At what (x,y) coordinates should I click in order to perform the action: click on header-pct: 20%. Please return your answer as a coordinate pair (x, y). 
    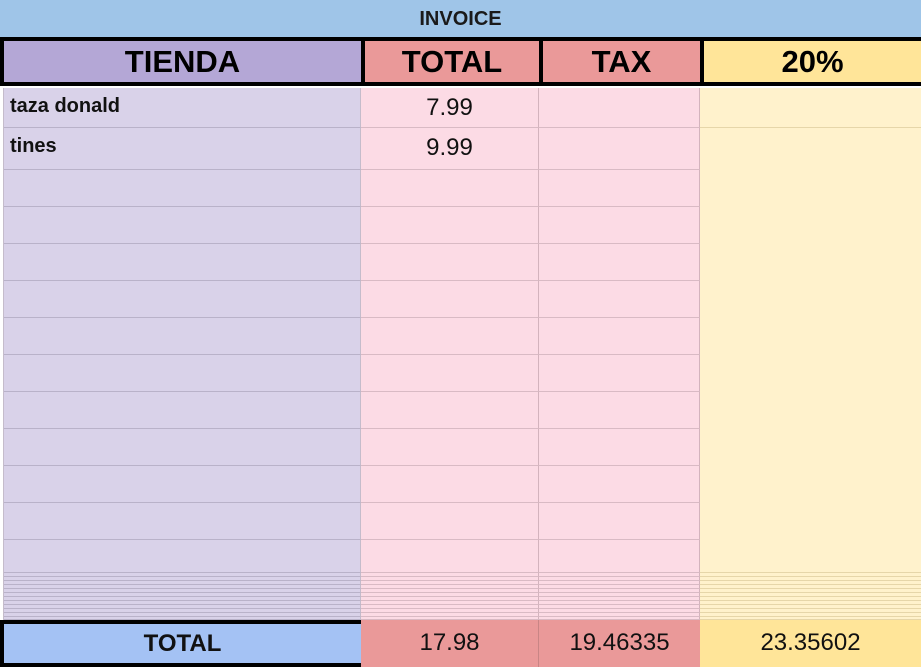
    Looking at the image, I should click on (810, 61).